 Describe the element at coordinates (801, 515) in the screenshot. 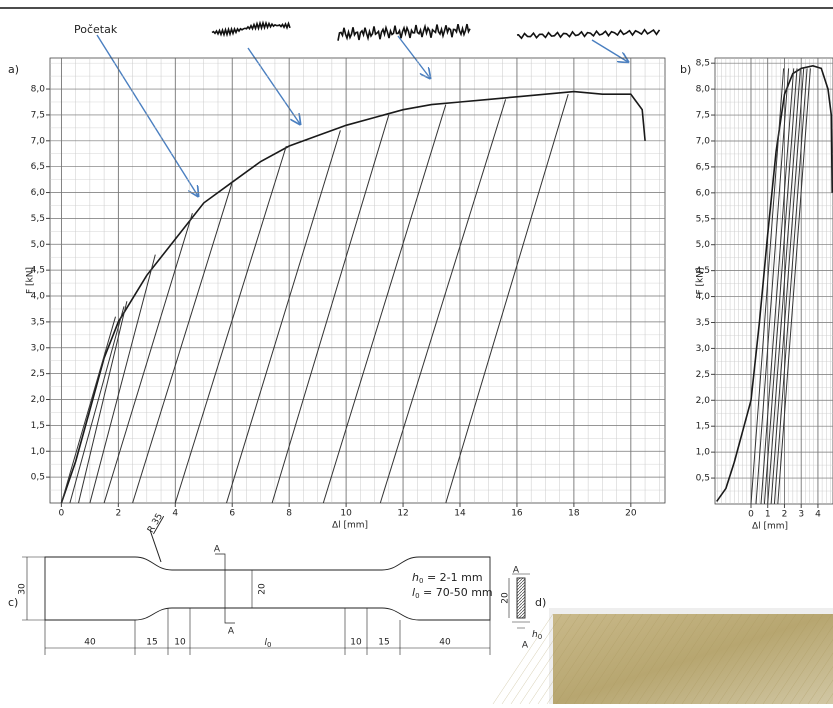

I see `x-tick-label: 3` at that location.